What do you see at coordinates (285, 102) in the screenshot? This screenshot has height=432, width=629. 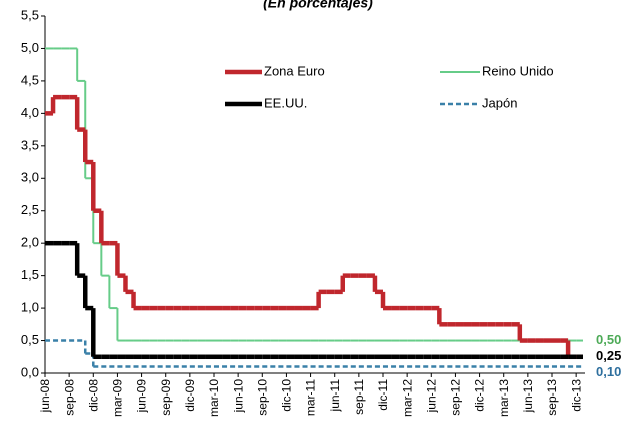 I see `legend-label: EE.UU.` at bounding box center [285, 102].